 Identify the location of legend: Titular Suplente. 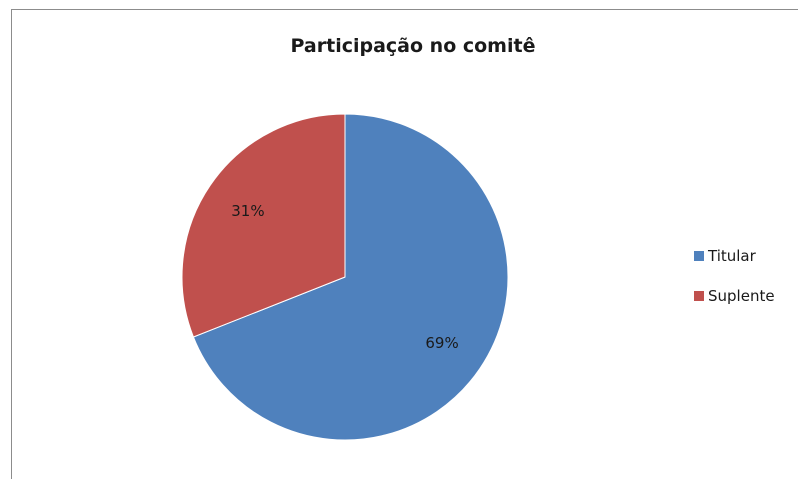
(734, 276).